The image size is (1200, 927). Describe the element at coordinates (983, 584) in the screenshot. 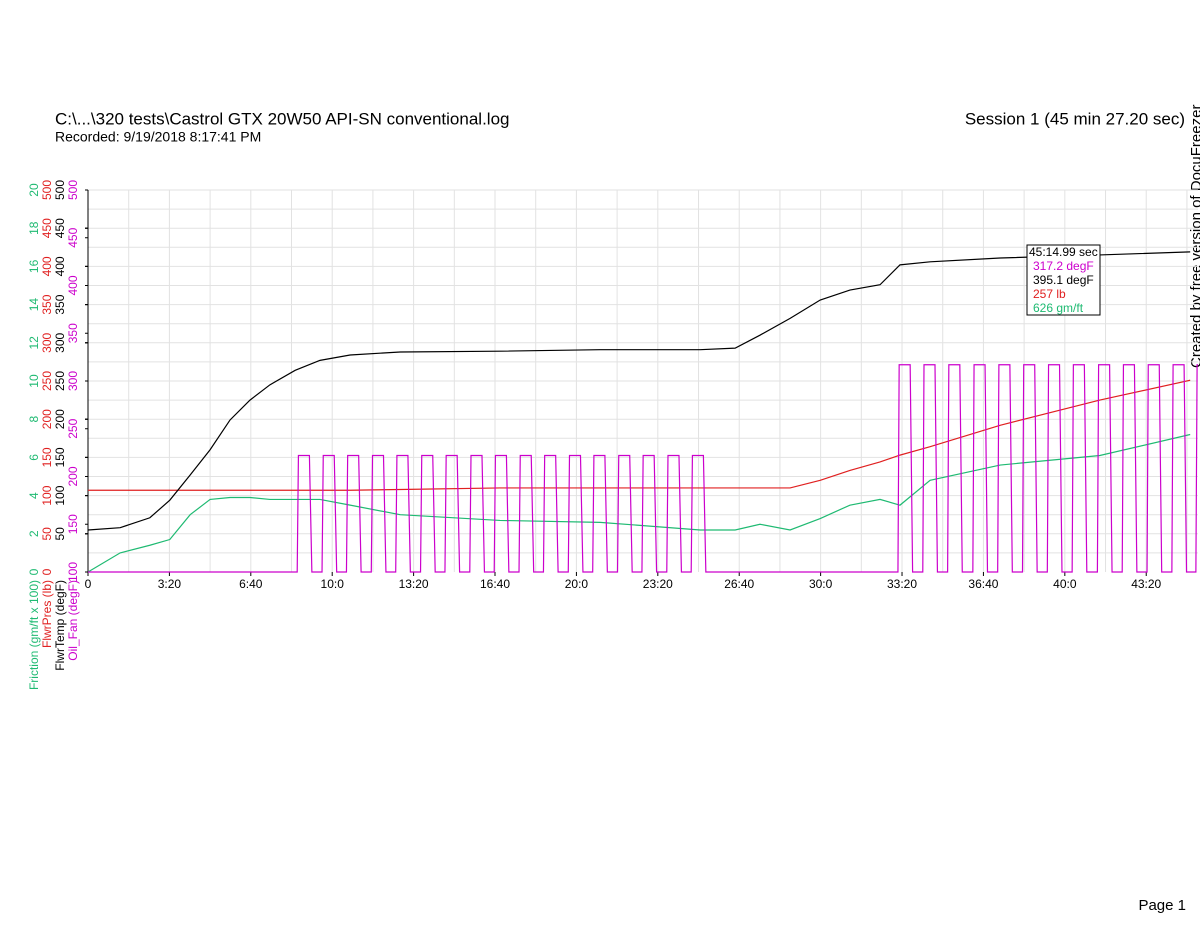

I see `x-tick-label: 36:40` at that location.